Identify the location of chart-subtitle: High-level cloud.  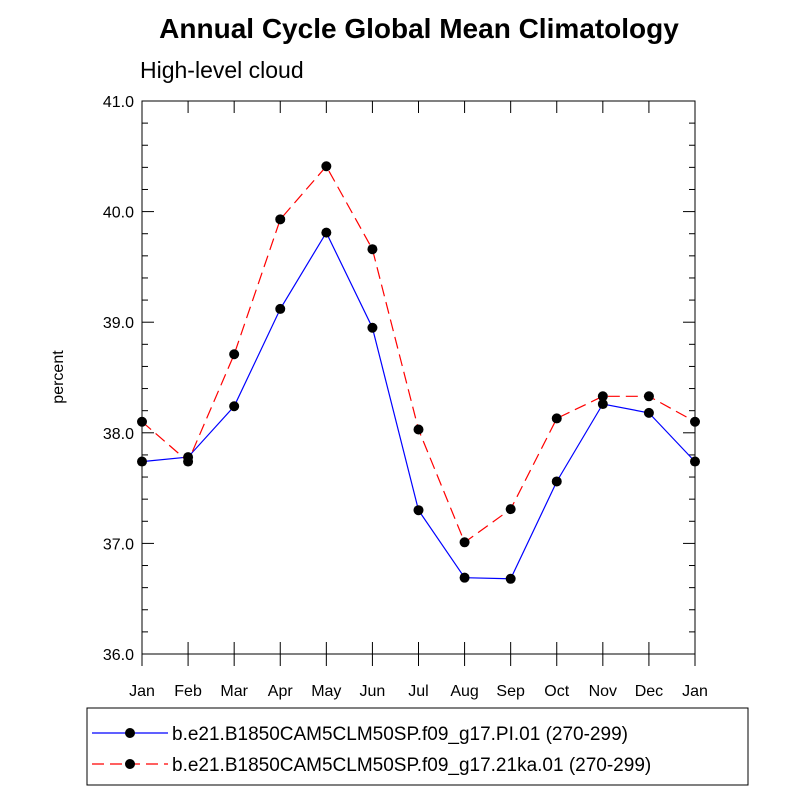
(222, 70).